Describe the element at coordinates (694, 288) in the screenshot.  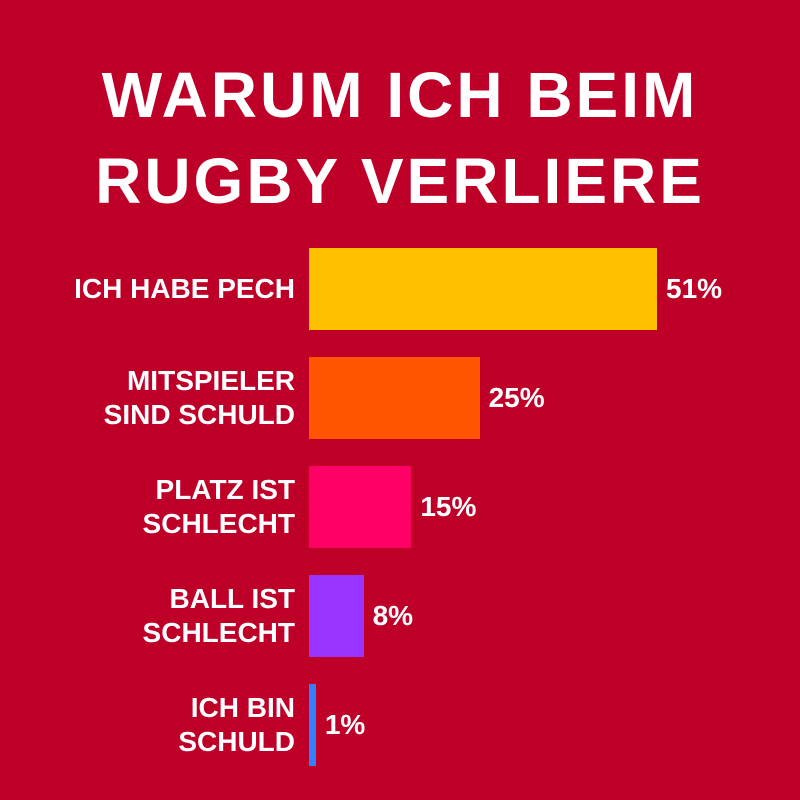
I see `value-label: 51%` at that location.